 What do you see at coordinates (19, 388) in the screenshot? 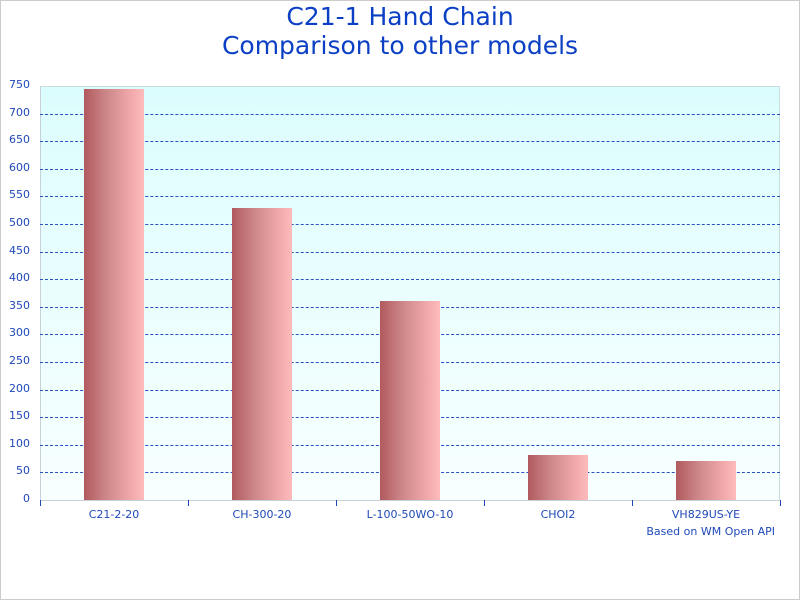
I see `y-tick-label: 200` at bounding box center [19, 388].